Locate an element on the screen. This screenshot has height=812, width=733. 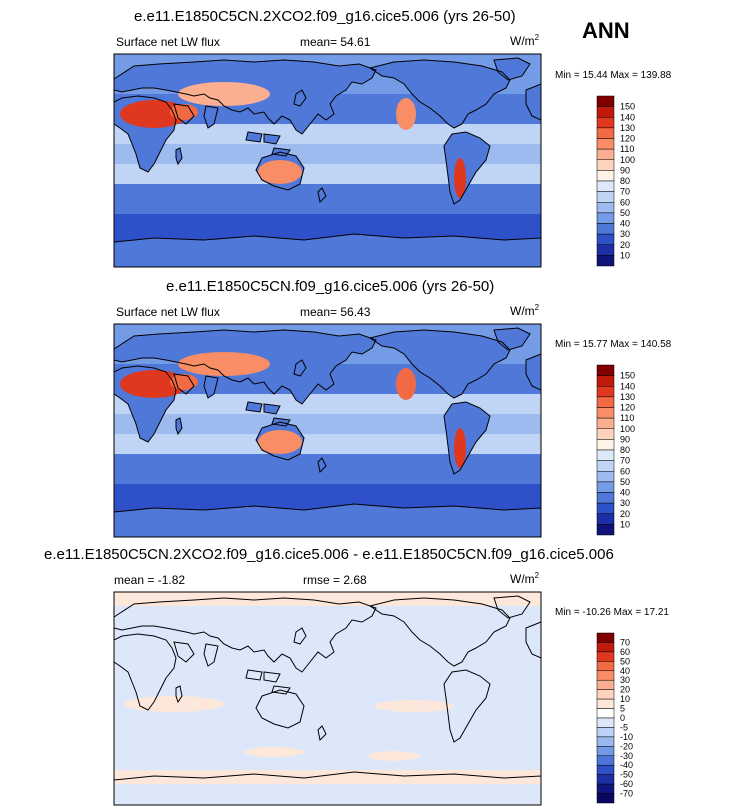
colorbar-tick-label: -60 is located at coordinates (626, 784).